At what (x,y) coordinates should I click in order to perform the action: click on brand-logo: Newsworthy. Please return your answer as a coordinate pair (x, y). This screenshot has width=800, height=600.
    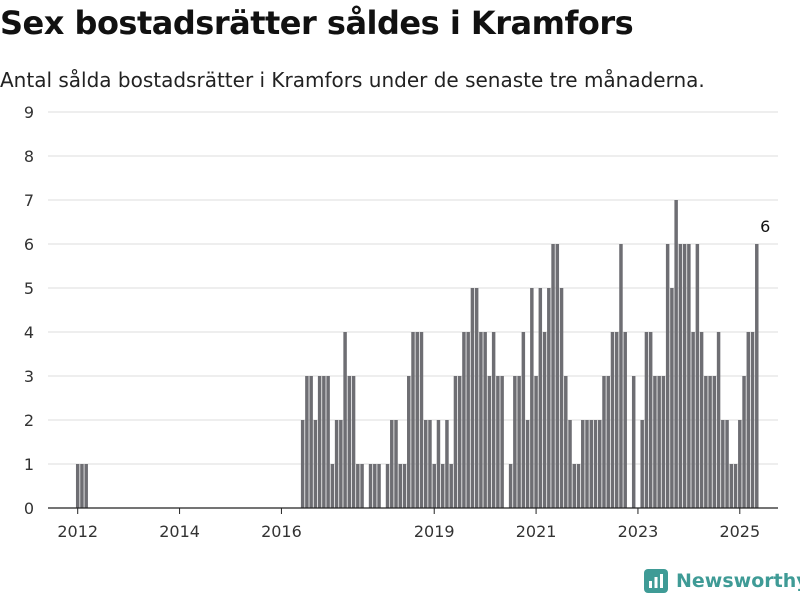
    Looking at the image, I should click on (722, 581).